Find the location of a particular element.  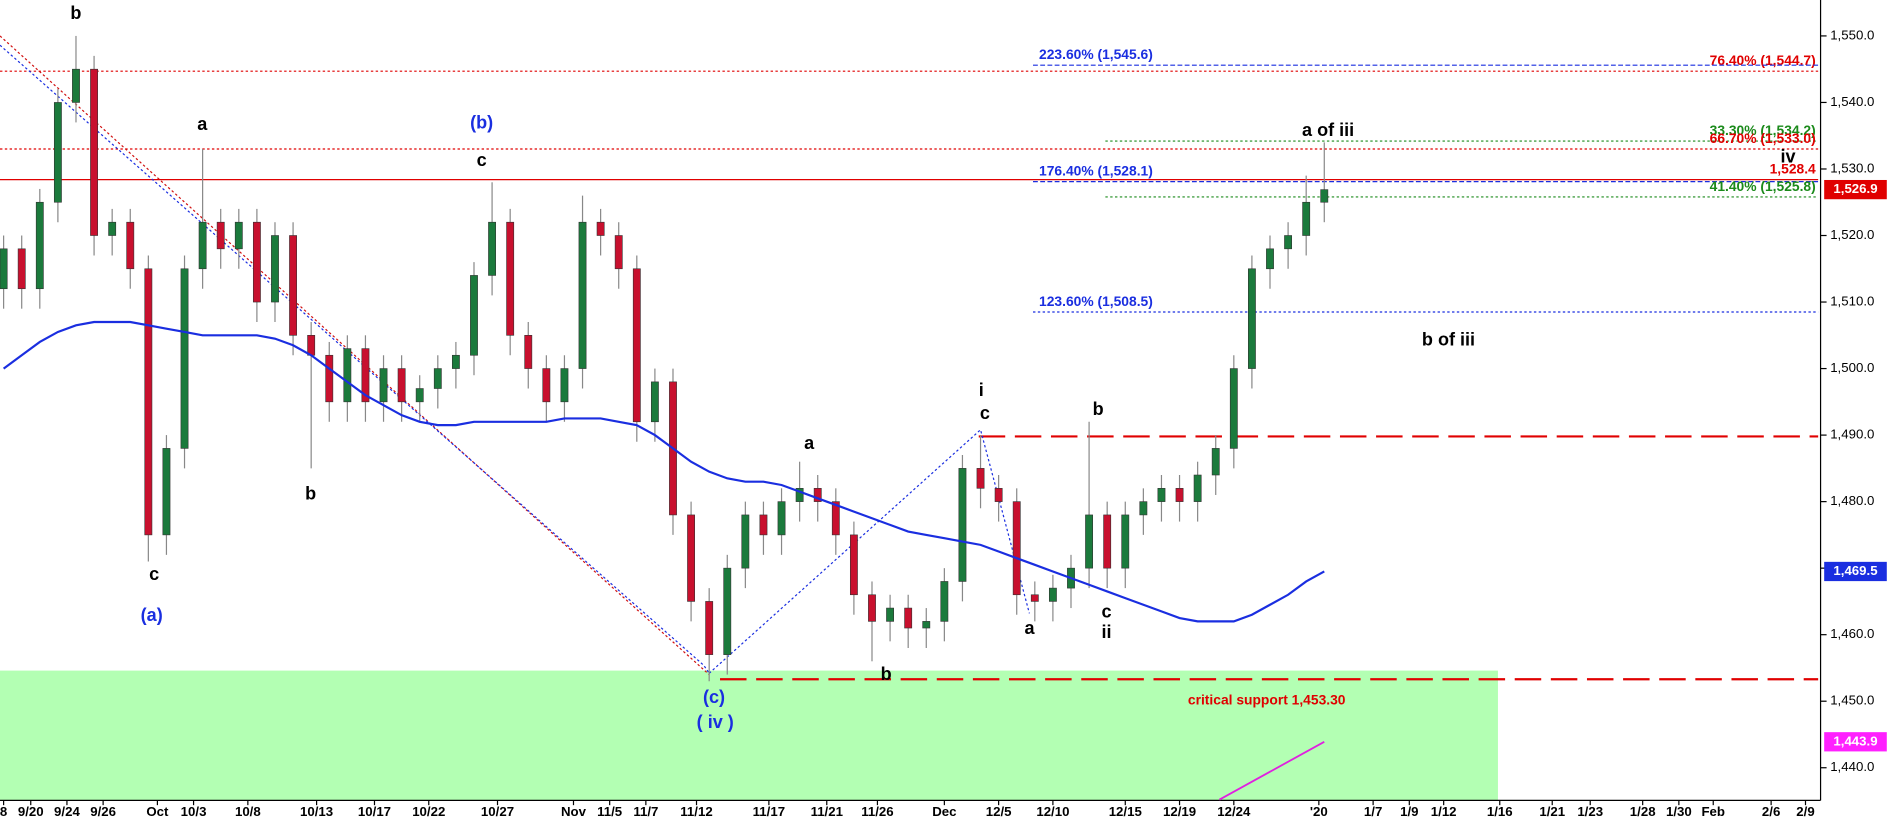

x-tick-label: 11/21 is located at coordinates (827, 811).